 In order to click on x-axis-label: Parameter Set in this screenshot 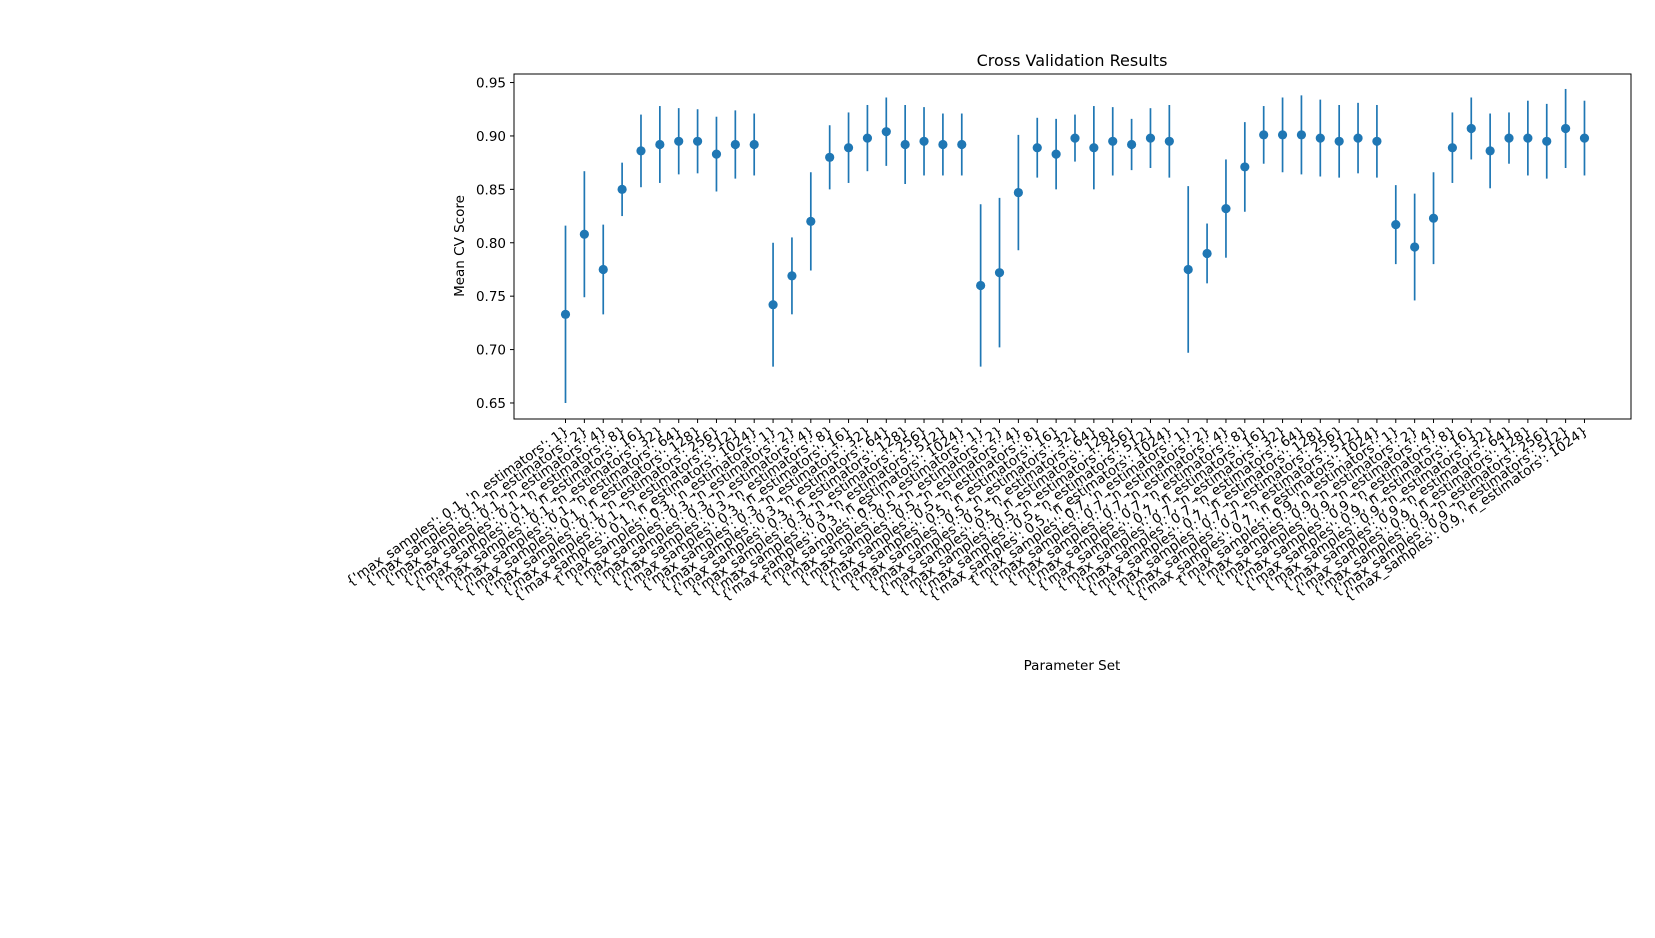, I will do `click(1072, 666)`.